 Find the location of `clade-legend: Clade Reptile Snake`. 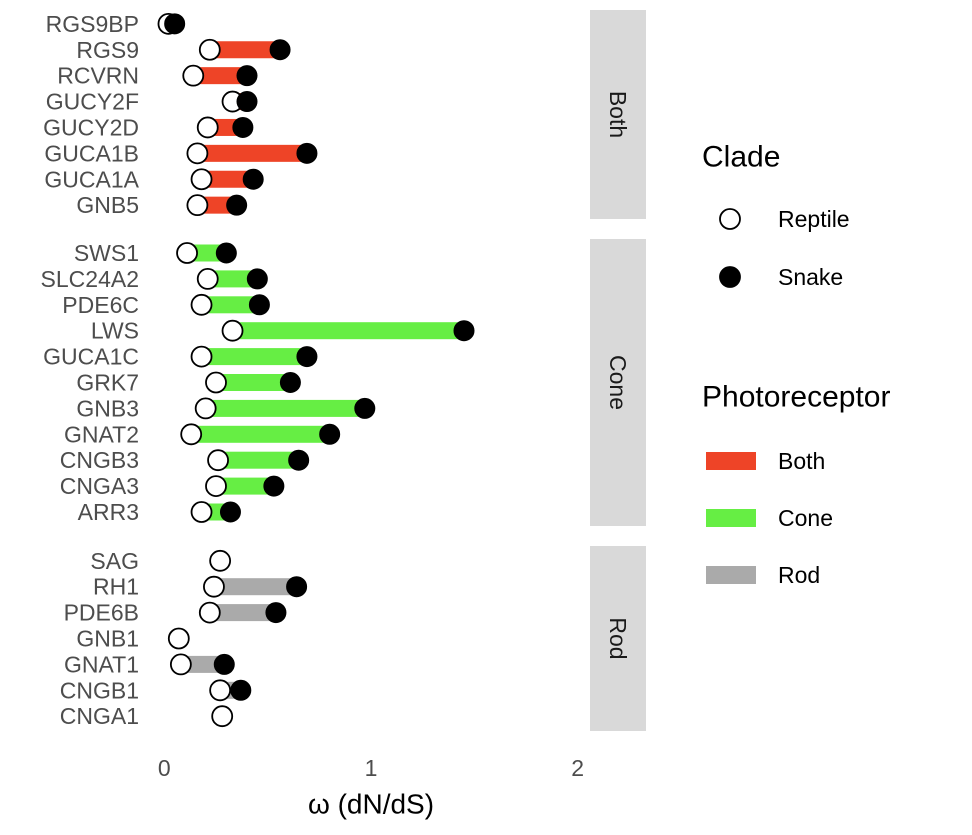

clade-legend: Clade Reptile Snake is located at coordinates (776, 216).